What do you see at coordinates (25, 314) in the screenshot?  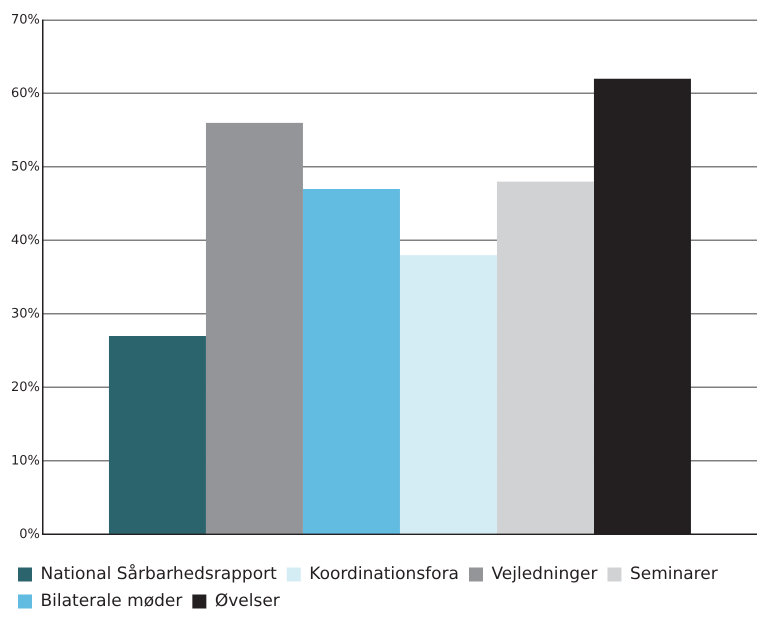 I see `y-tick-label: 30%` at bounding box center [25, 314].